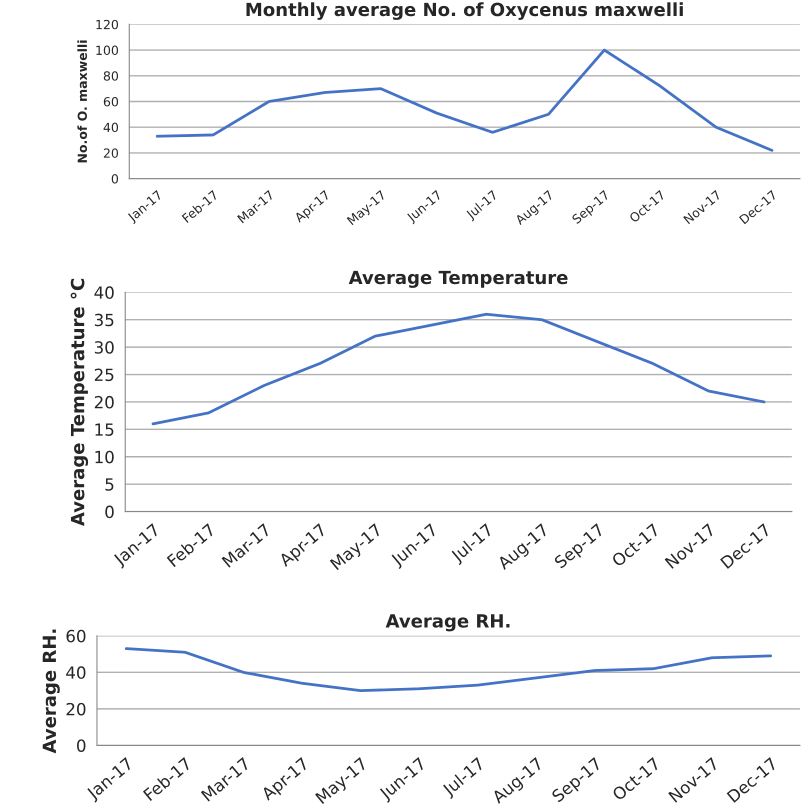  I want to click on y-axis-title: No.of O. maxwelli, so click(82, 101).